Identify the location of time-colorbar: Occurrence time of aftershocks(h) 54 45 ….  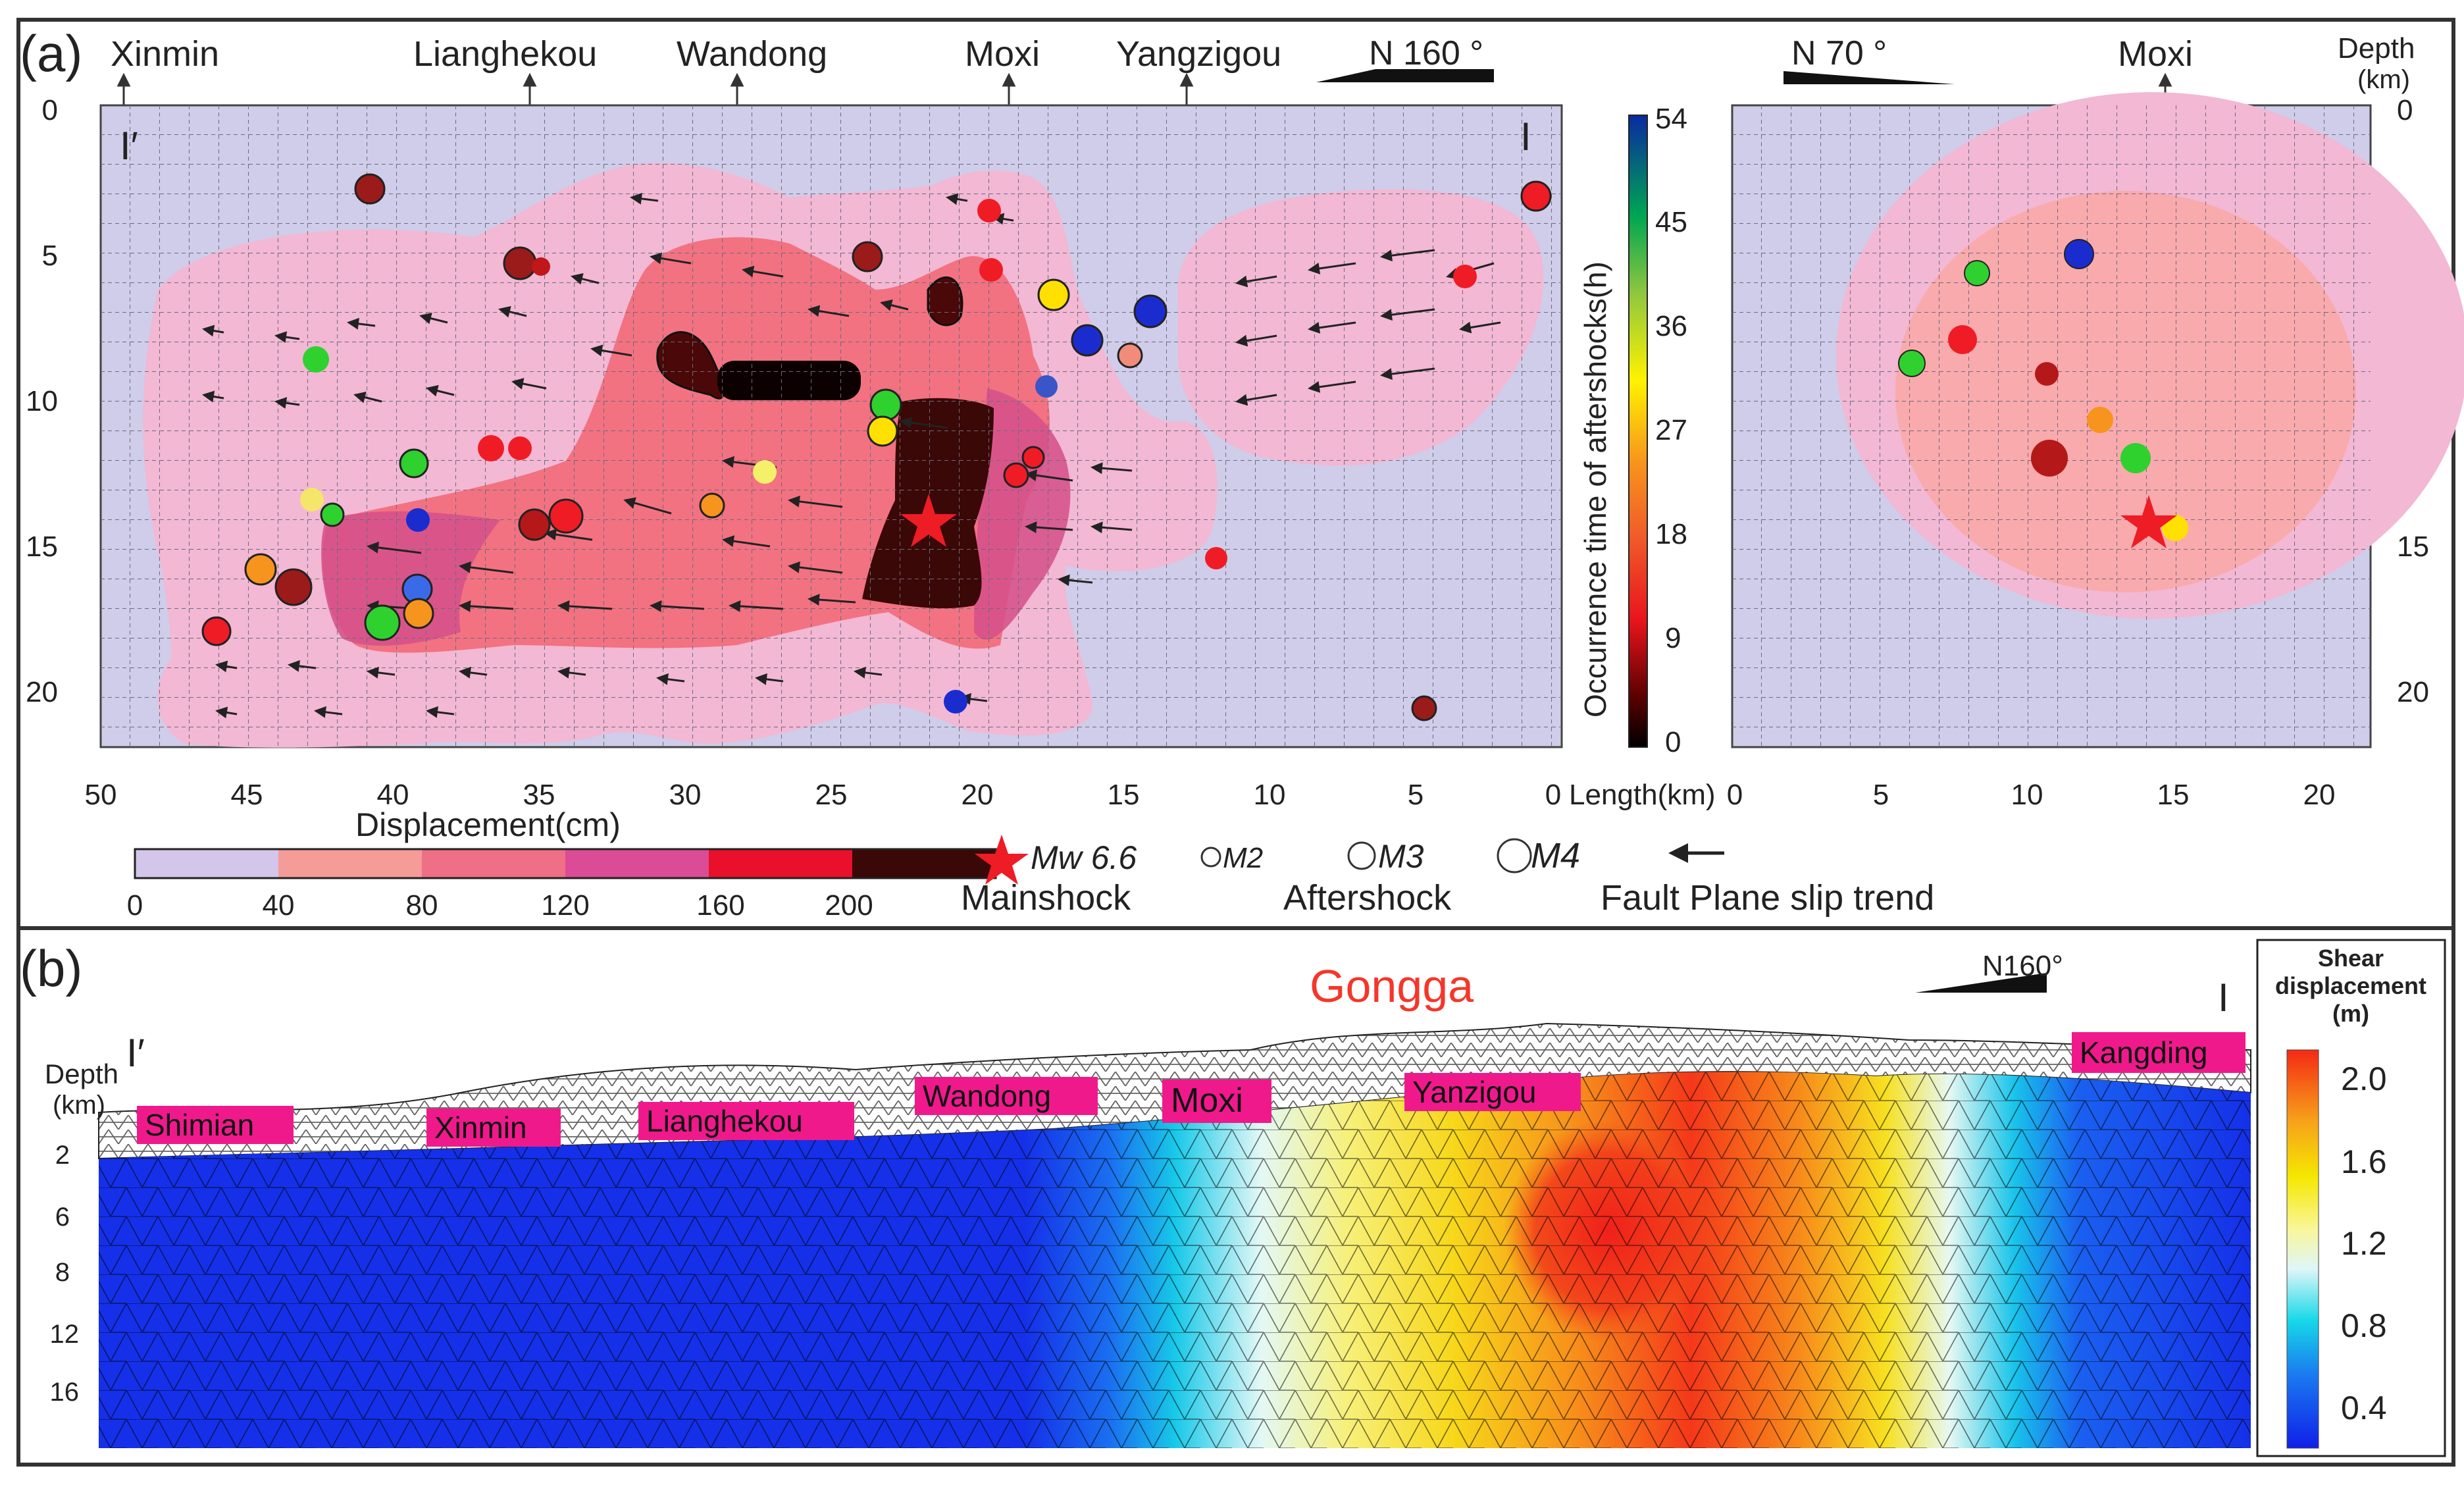
(1632, 430).